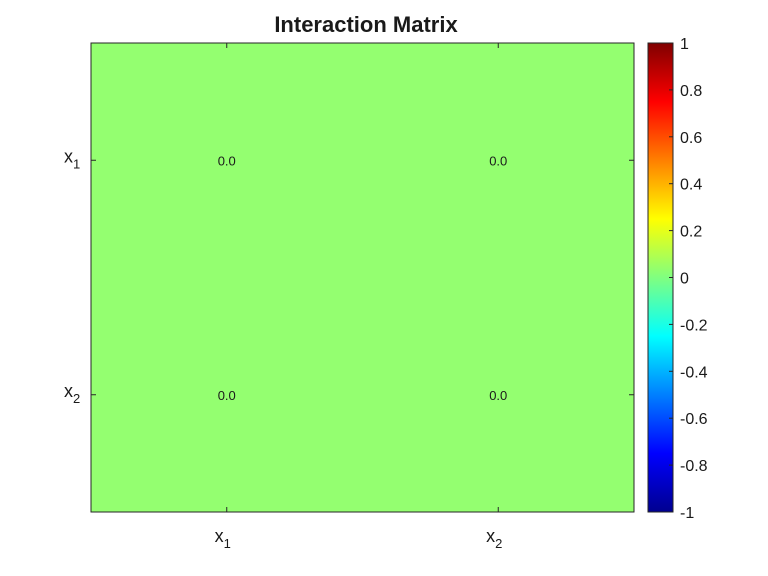 This screenshot has width=768, height=576. What do you see at coordinates (72, 393) in the screenshot?
I see `y-tick-label: x2` at bounding box center [72, 393].